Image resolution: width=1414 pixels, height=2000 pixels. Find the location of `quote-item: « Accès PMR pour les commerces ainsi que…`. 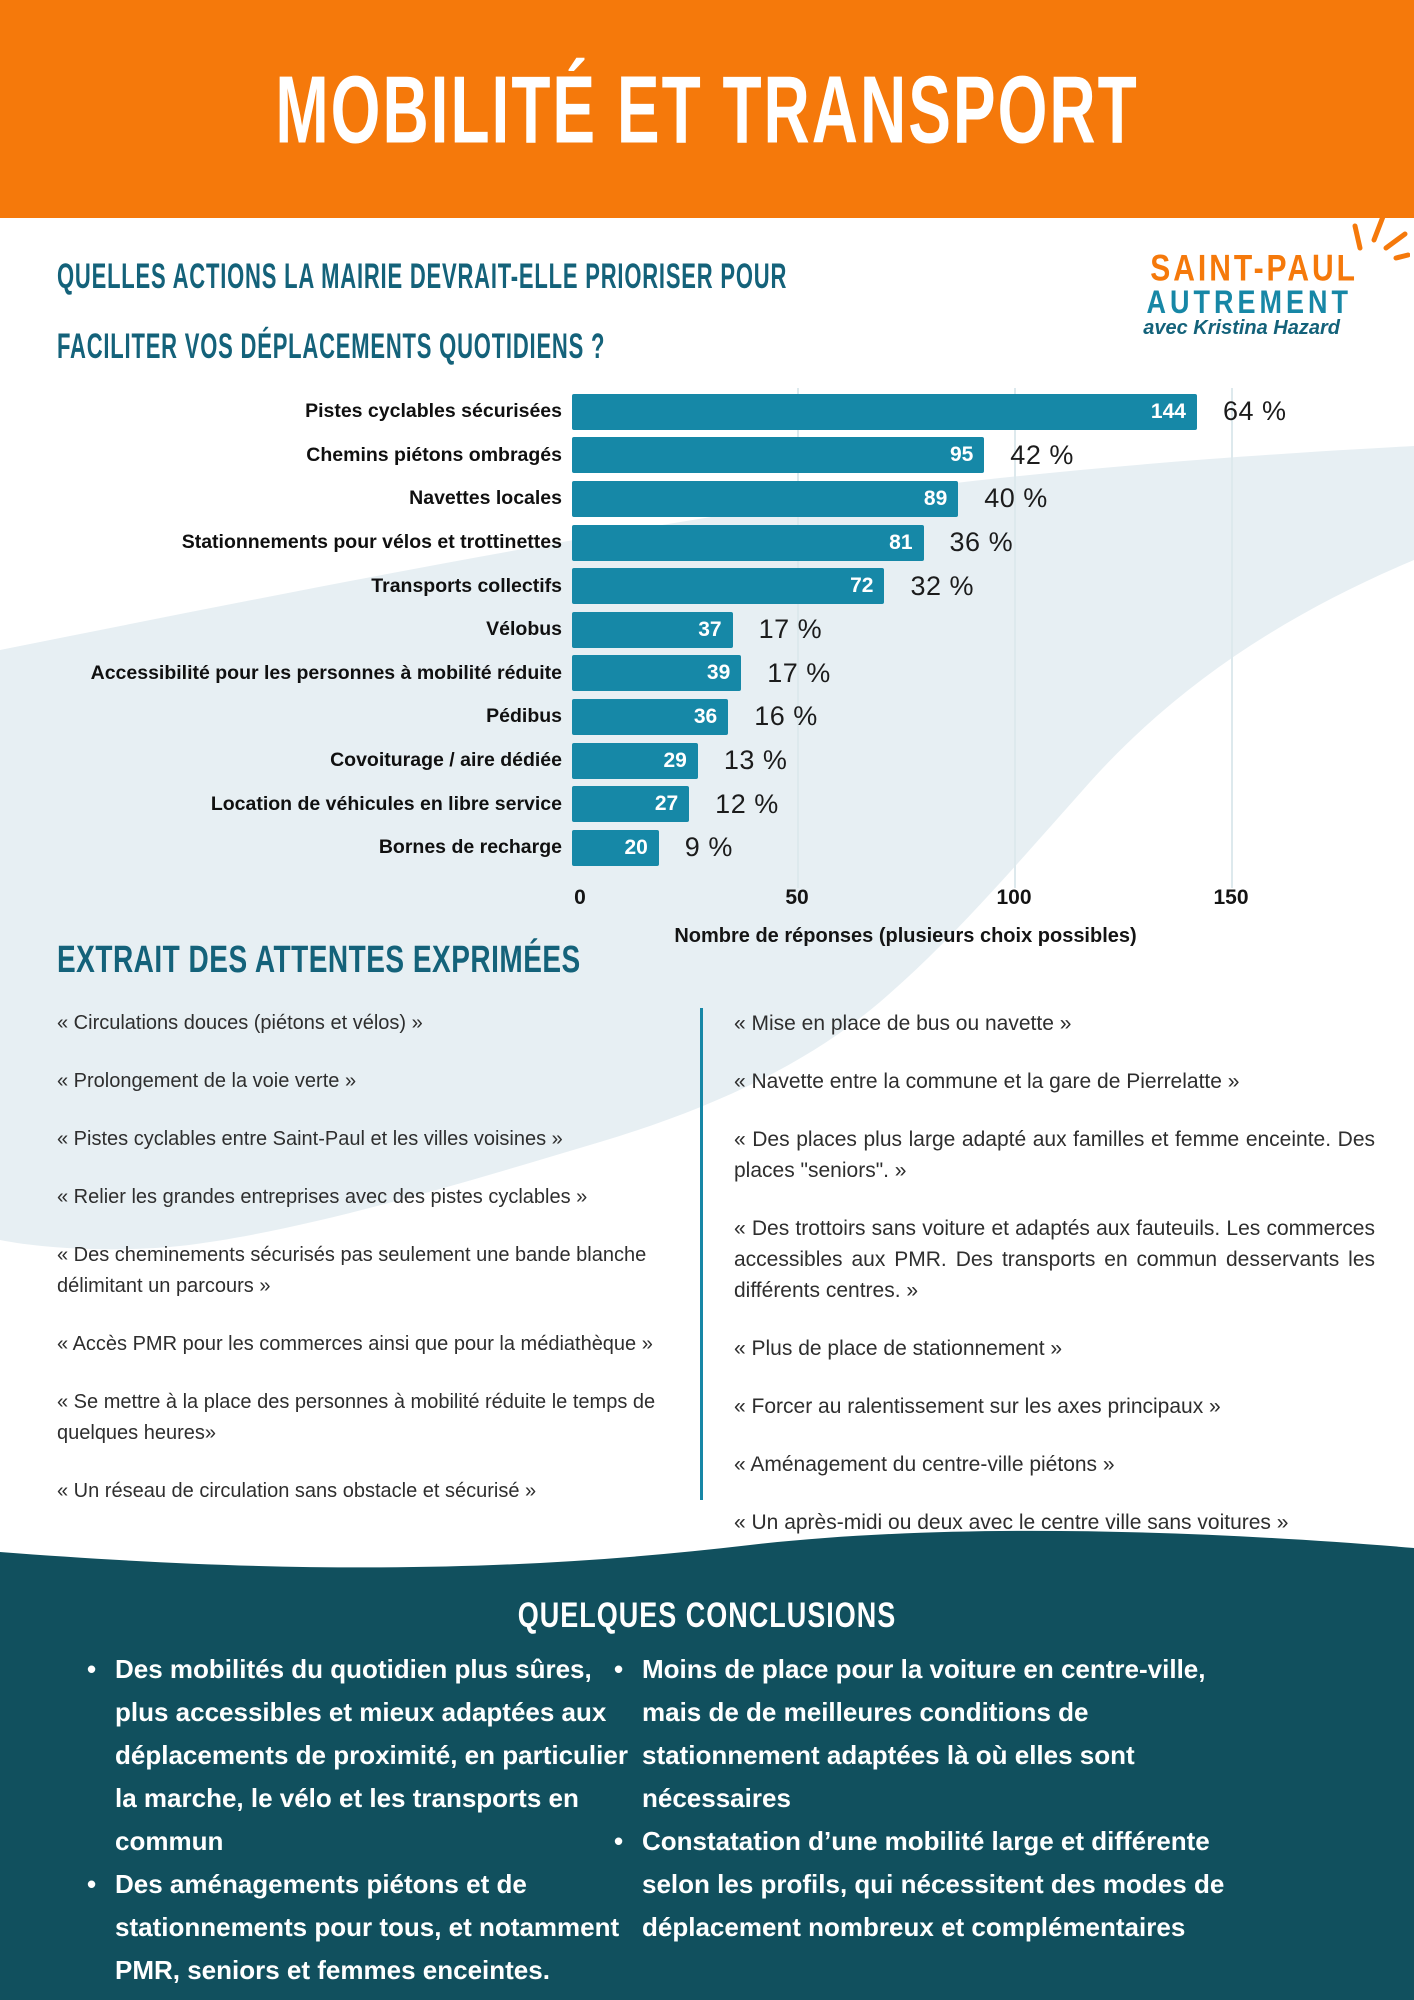

quote-item: « Accès PMR pour les commerces ainsi que… is located at coordinates (355, 1344).